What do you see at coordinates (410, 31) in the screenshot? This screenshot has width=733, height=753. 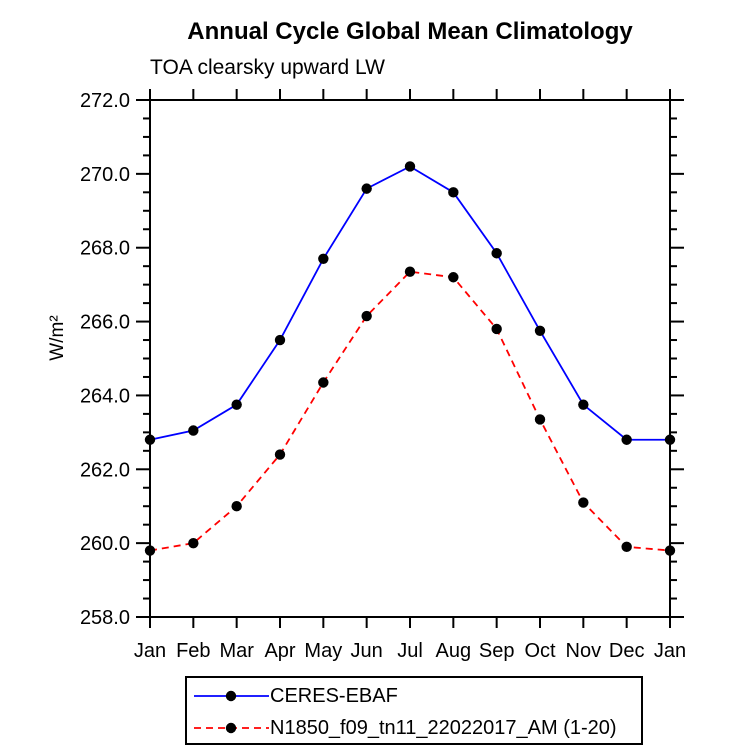 I see `chart-title: Annual Cycle Global Mean Climatology` at bounding box center [410, 31].